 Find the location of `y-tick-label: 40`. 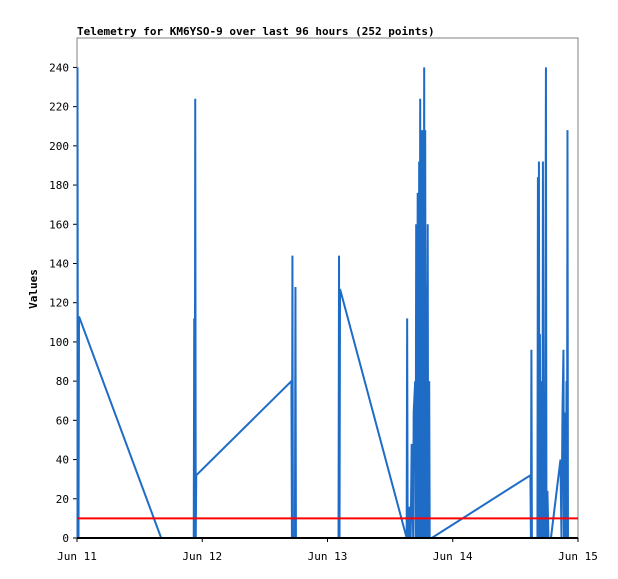

y-tick-label: 40 is located at coordinates (62, 460).